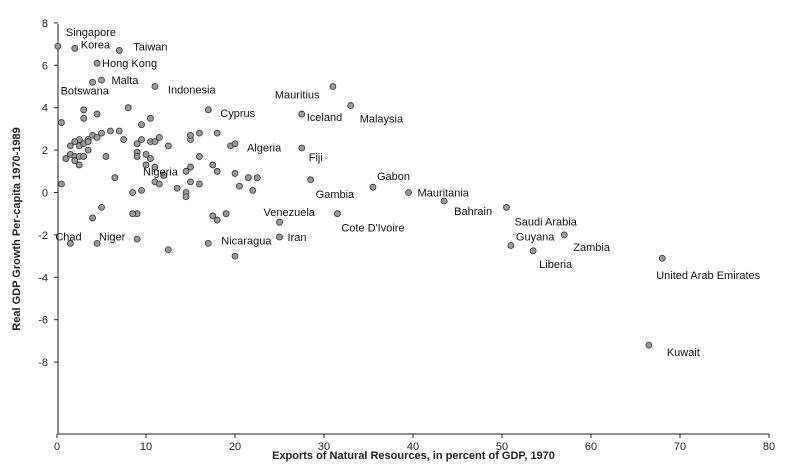 The image size is (795, 467). I want to click on point-label: Korea, so click(96, 45).